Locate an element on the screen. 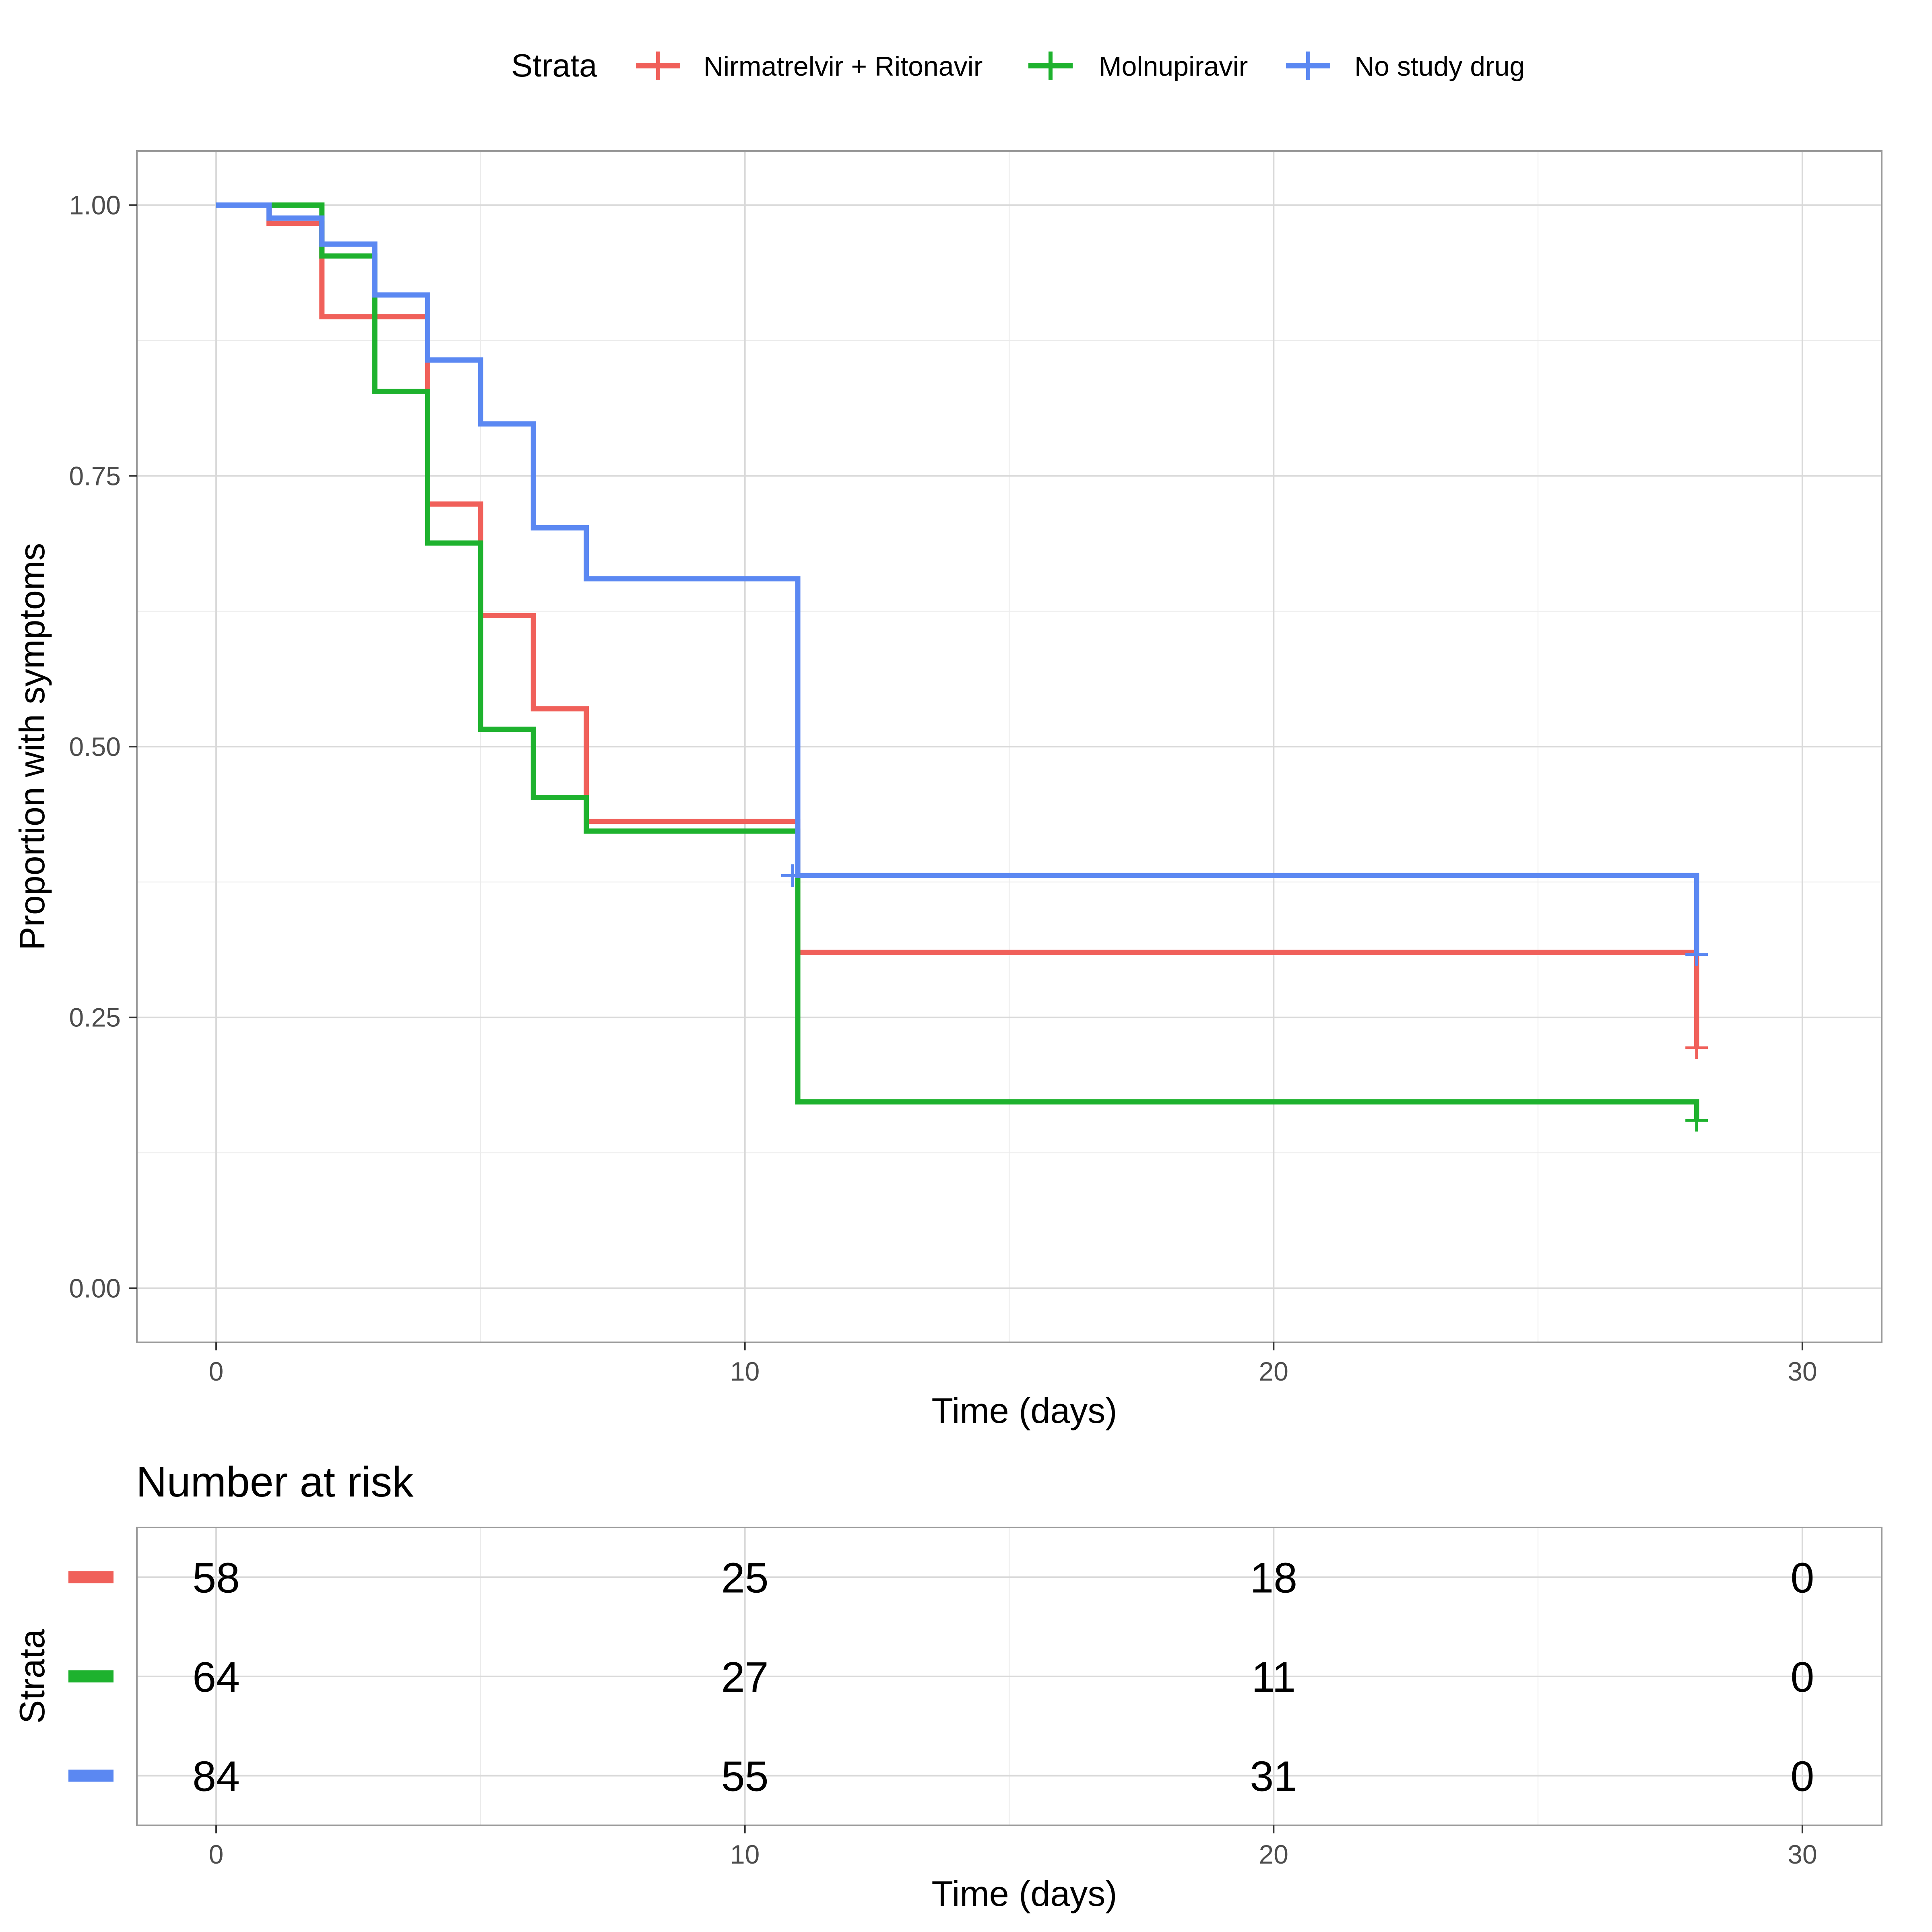 This screenshot has height=1932, width=1932. risk-count: 64 is located at coordinates (216, 1677).